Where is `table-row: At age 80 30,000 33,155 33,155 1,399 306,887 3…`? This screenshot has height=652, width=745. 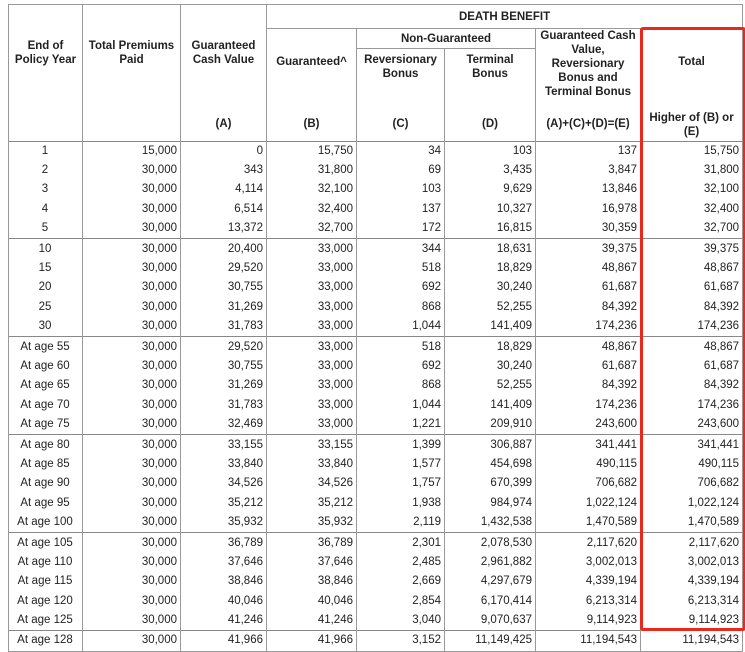
table-row: At age 80 30,000 33,155 33,155 1,399 306,887 3… is located at coordinates (376, 444).